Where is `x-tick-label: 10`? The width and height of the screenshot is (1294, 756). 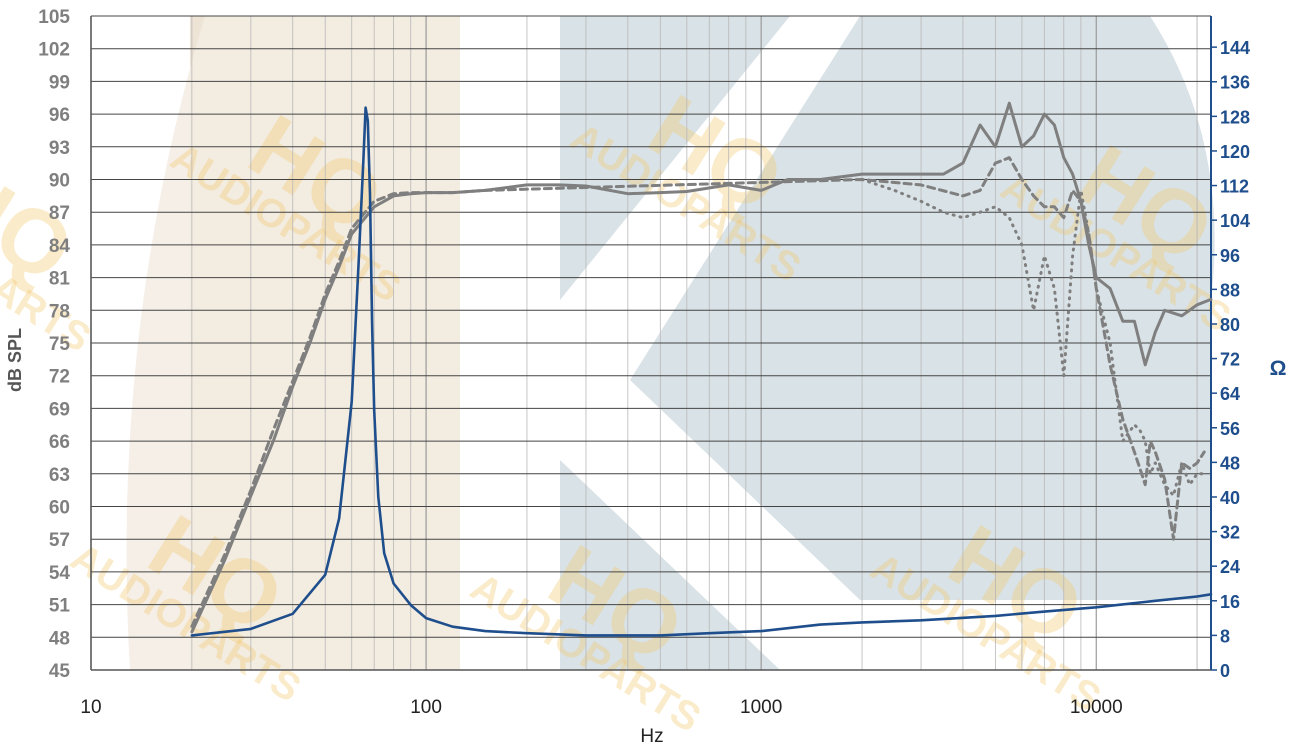 x-tick-label: 10 is located at coordinates (90, 707).